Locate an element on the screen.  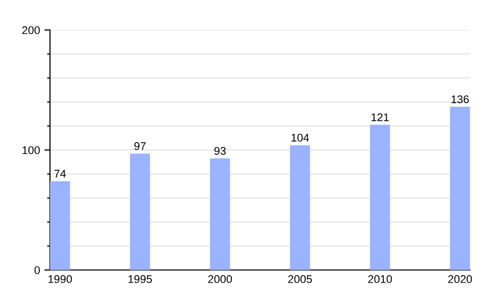
x-tick-label: 2005 is located at coordinates (300, 279).